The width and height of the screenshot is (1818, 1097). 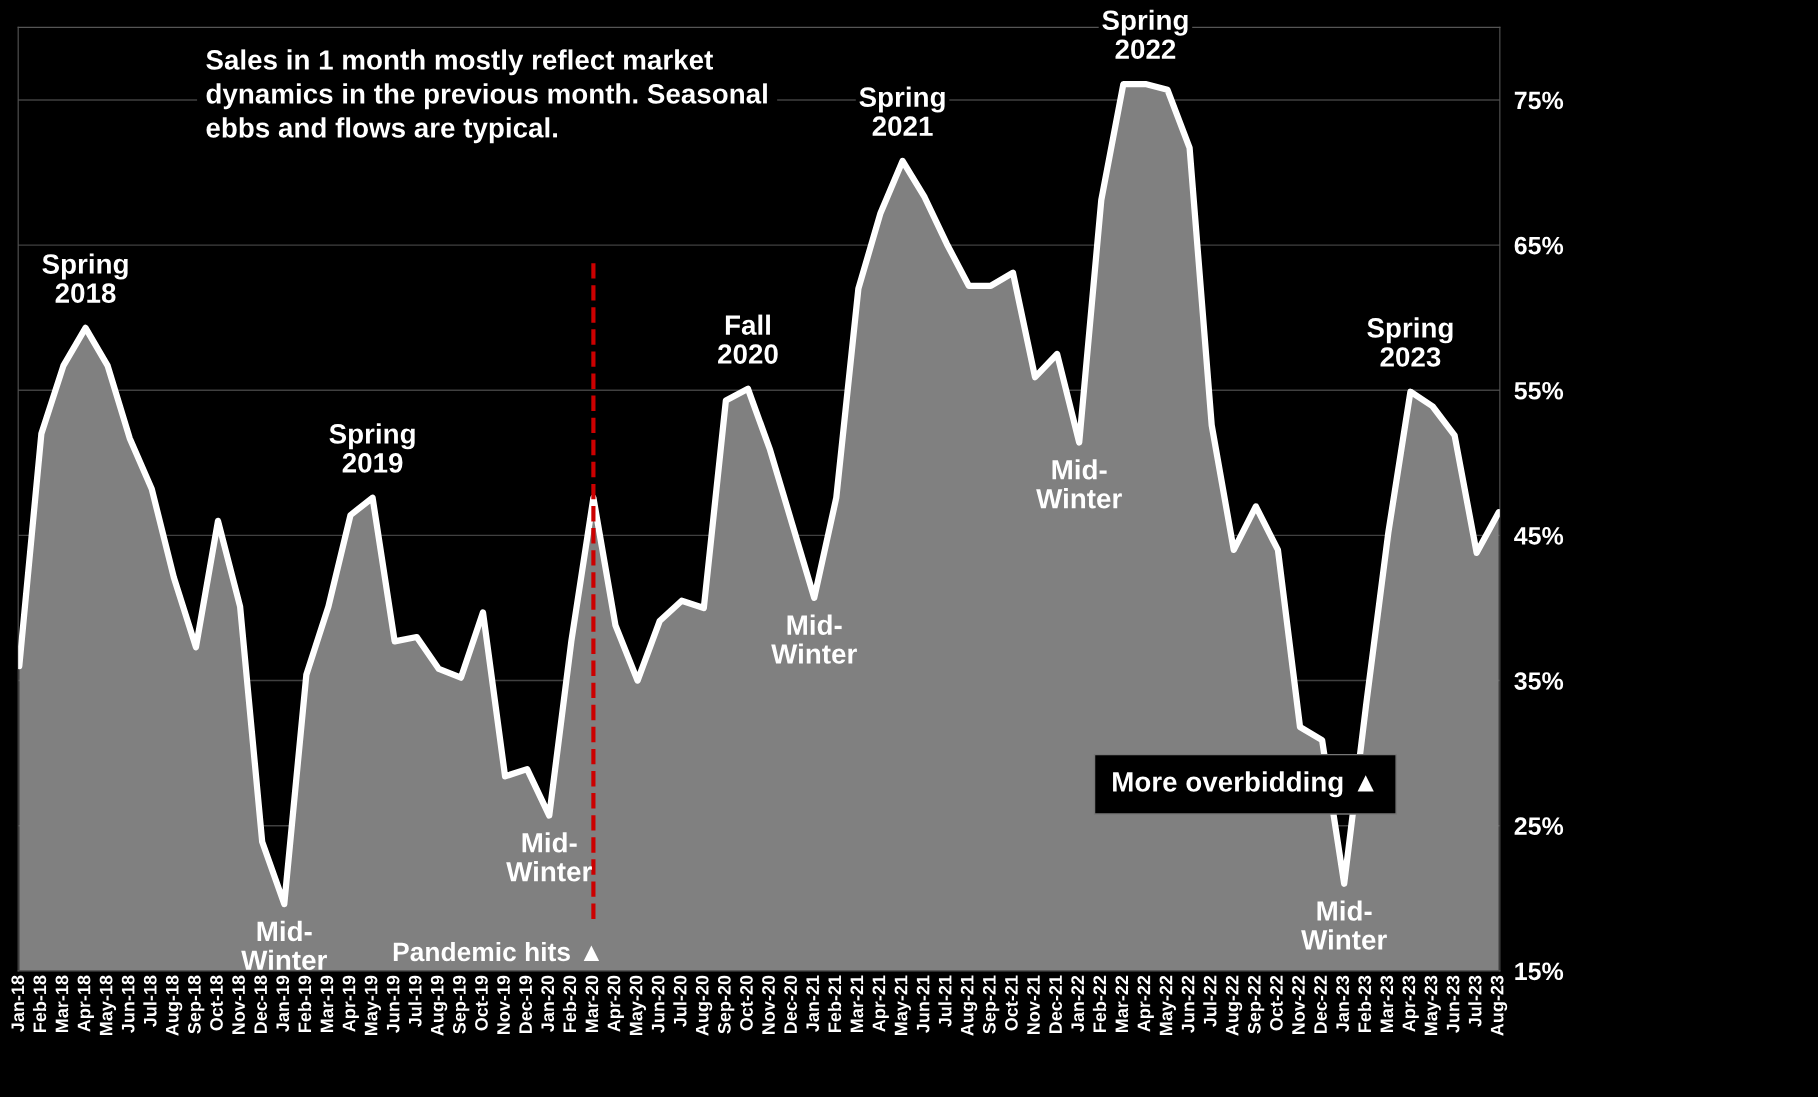 What do you see at coordinates (592, 1004) in the screenshot?
I see `x-tick-label: Mar-20` at bounding box center [592, 1004].